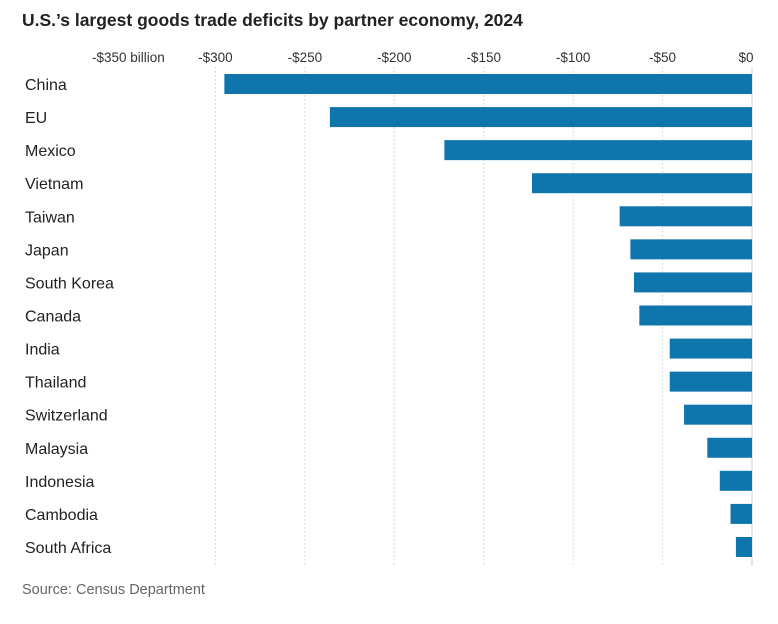 This screenshot has height=624, width=778. Describe the element at coordinates (47, 250) in the screenshot. I see `category-label: Japan` at that location.